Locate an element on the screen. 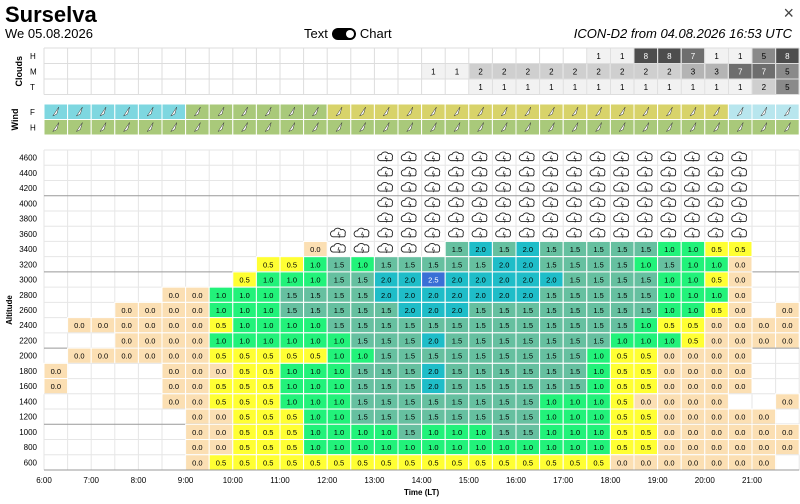 The width and height of the screenshot is (800, 504). cloud-value: 5 is located at coordinates (787, 72).